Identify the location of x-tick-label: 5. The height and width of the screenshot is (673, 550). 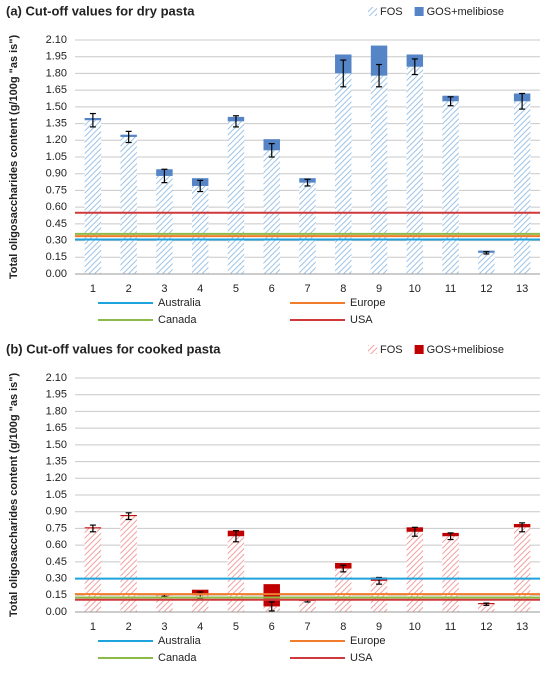
(236, 627).